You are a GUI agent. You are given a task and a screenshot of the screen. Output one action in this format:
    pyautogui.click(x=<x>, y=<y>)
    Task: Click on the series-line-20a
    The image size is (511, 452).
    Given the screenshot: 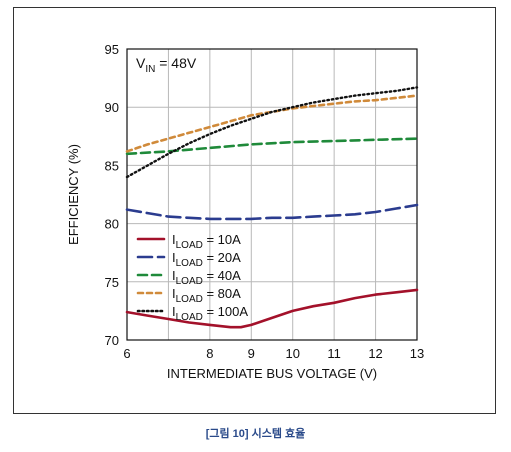 What is the action you would take?
    pyautogui.click(x=272, y=212)
    